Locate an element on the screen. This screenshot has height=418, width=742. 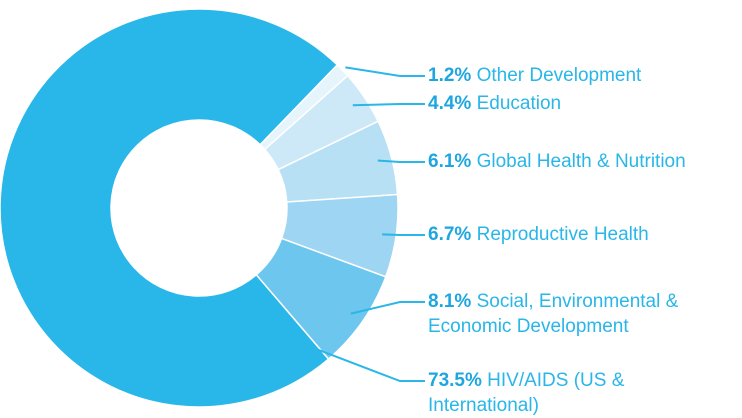
category-label: HIV/AIDS (US & International) is located at coordinates (526, 393).